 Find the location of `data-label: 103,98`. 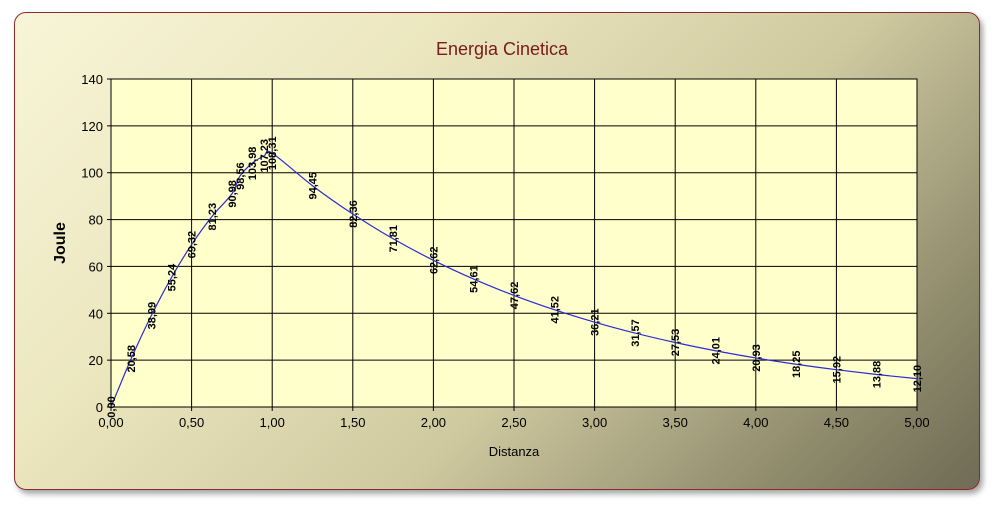

data-label: 103,98 is located at coordinates (253, 164).